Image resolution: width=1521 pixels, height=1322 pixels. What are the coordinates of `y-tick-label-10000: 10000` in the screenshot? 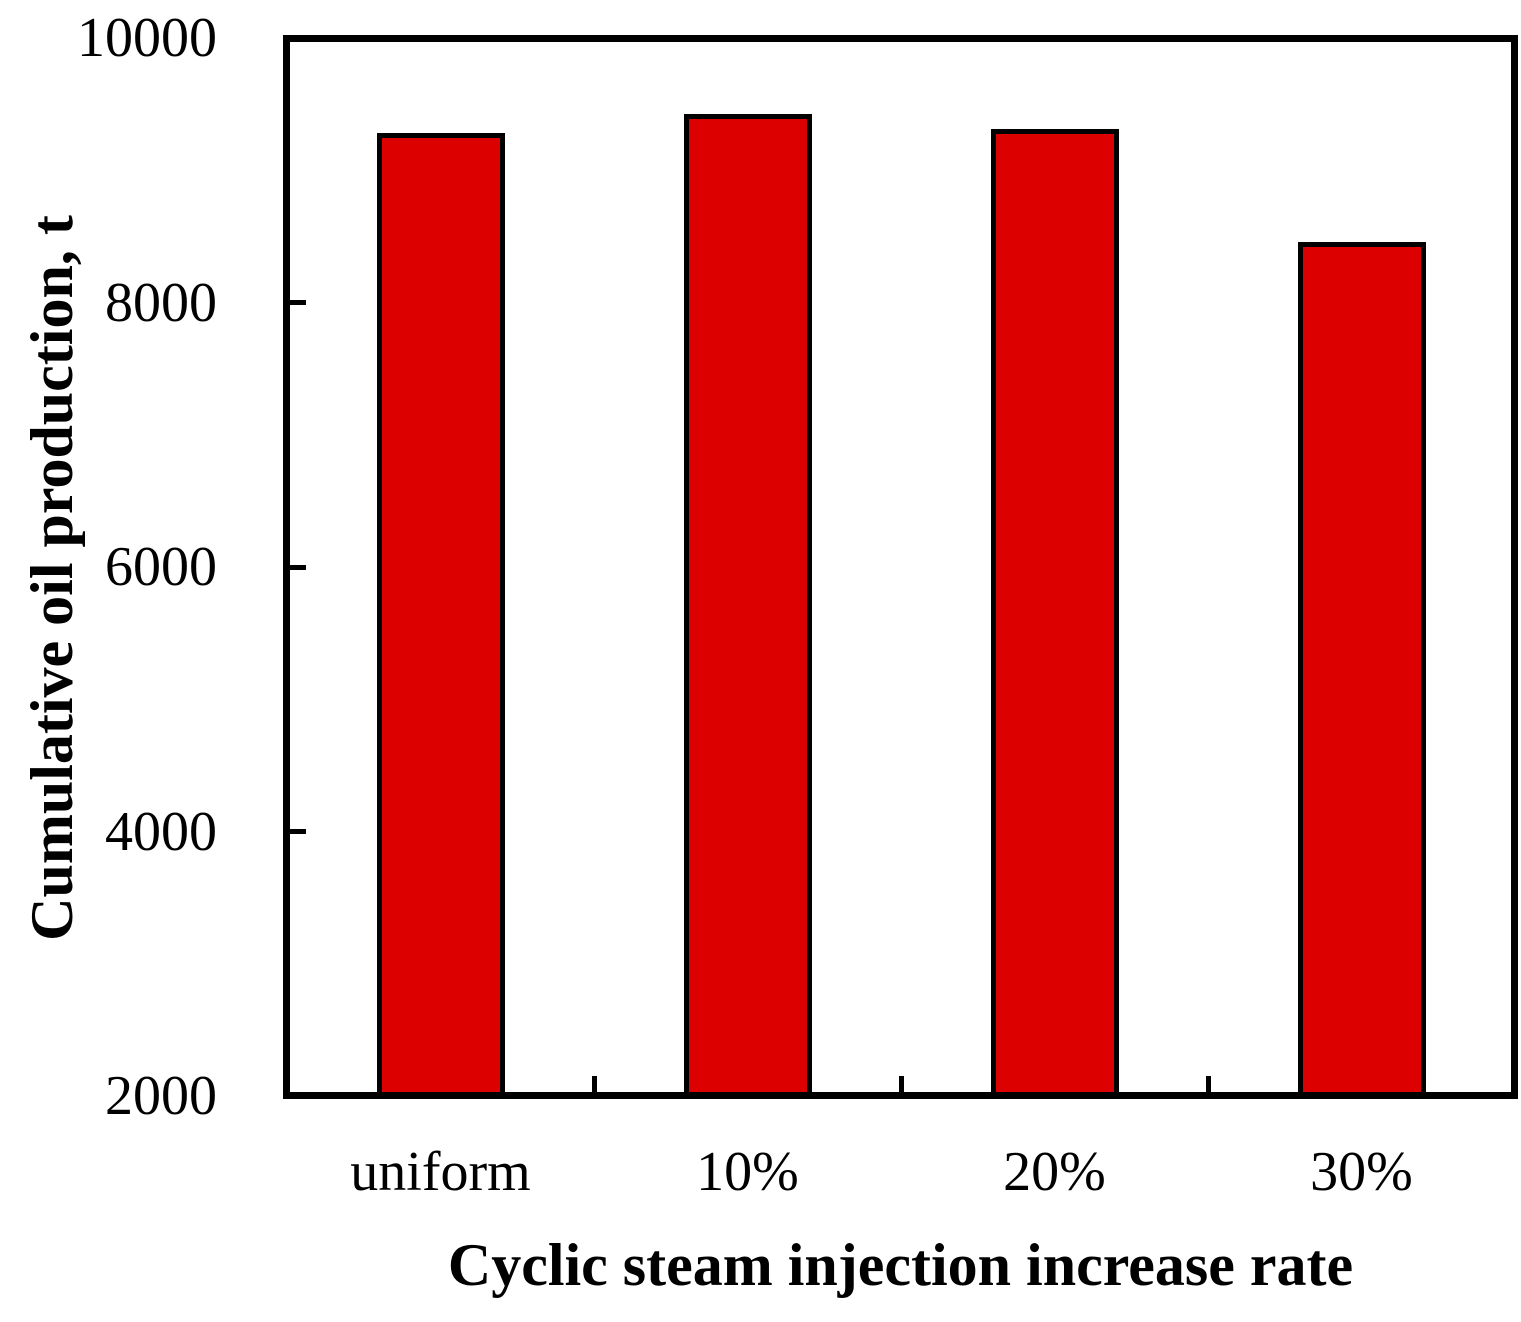 It's located at (147, 38).